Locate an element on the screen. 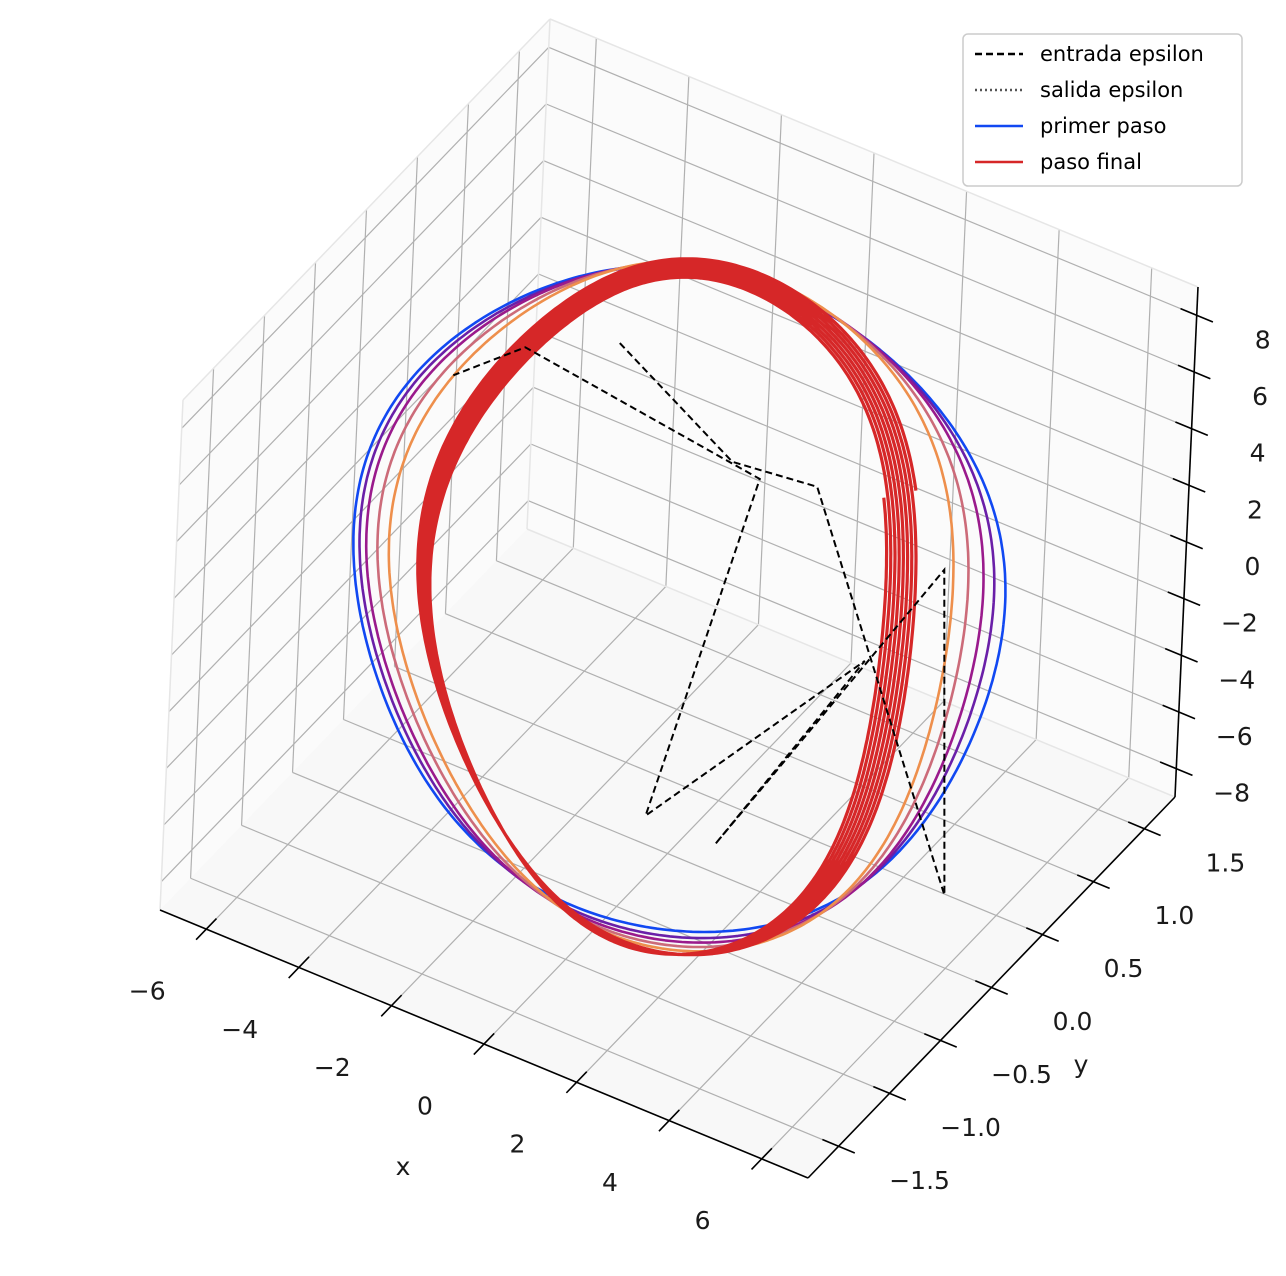 This screenshot has width=1286, height=1276. y-tick-label: 0.5 is located at coordinates (1124, 968).